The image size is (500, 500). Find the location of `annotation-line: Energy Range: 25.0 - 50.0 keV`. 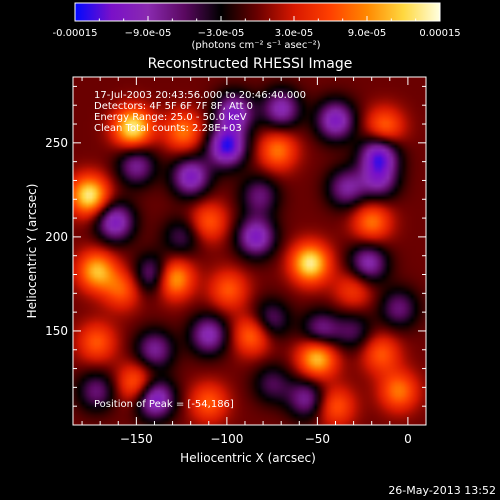

annotation-line: Energy Range: 25.0 - 50.0 keV is located at coordinates (170, 117).